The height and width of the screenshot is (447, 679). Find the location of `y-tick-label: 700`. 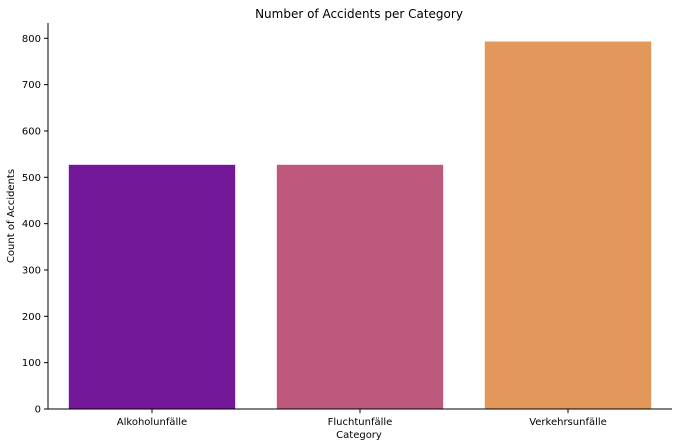

y-tick-label: 700 is located at coordinates (31, 85).